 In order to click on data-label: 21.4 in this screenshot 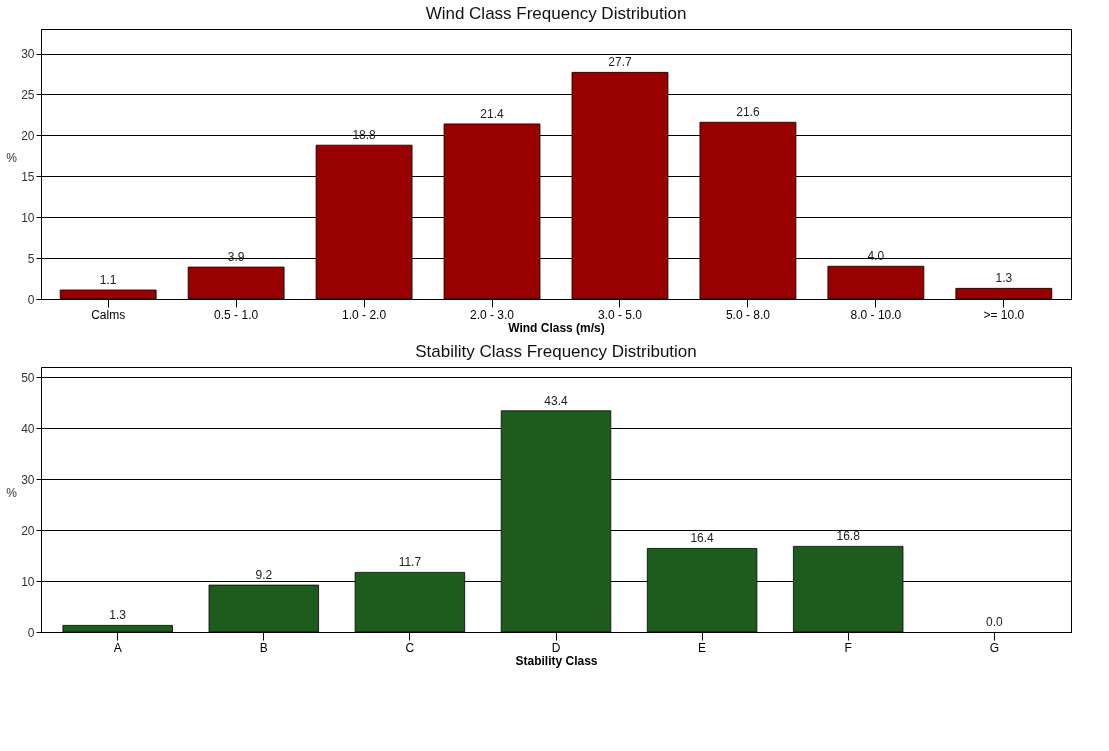, I will do `click(492, 113)`.